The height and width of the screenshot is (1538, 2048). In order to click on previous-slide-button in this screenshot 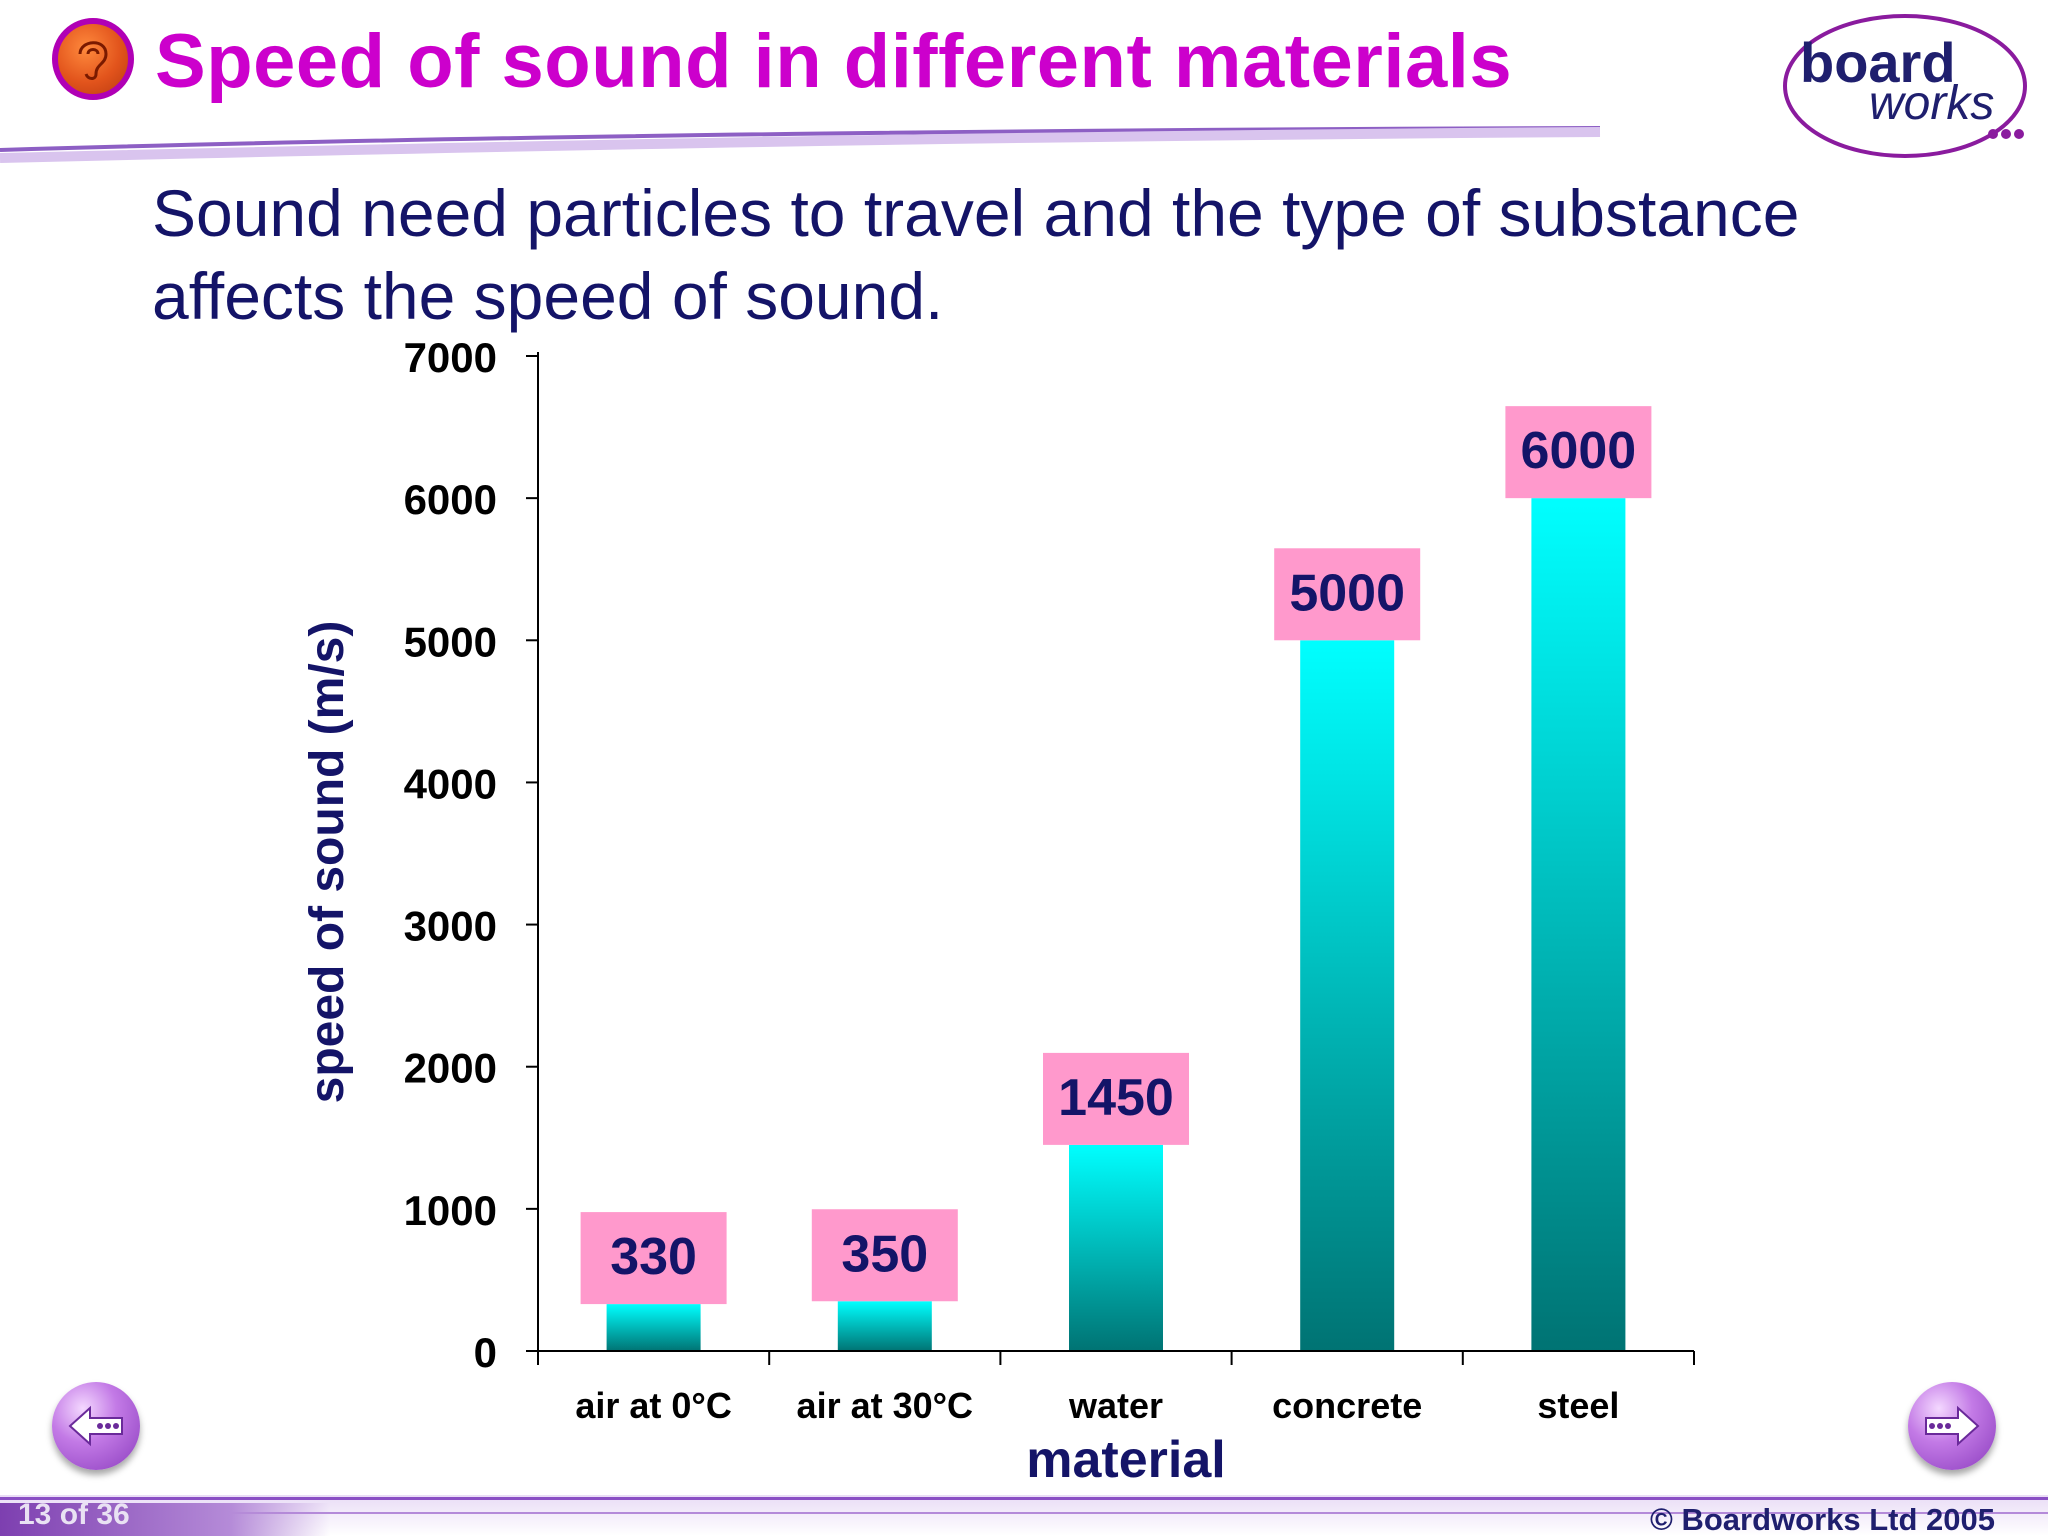, I will do `click(96, 1426)`.